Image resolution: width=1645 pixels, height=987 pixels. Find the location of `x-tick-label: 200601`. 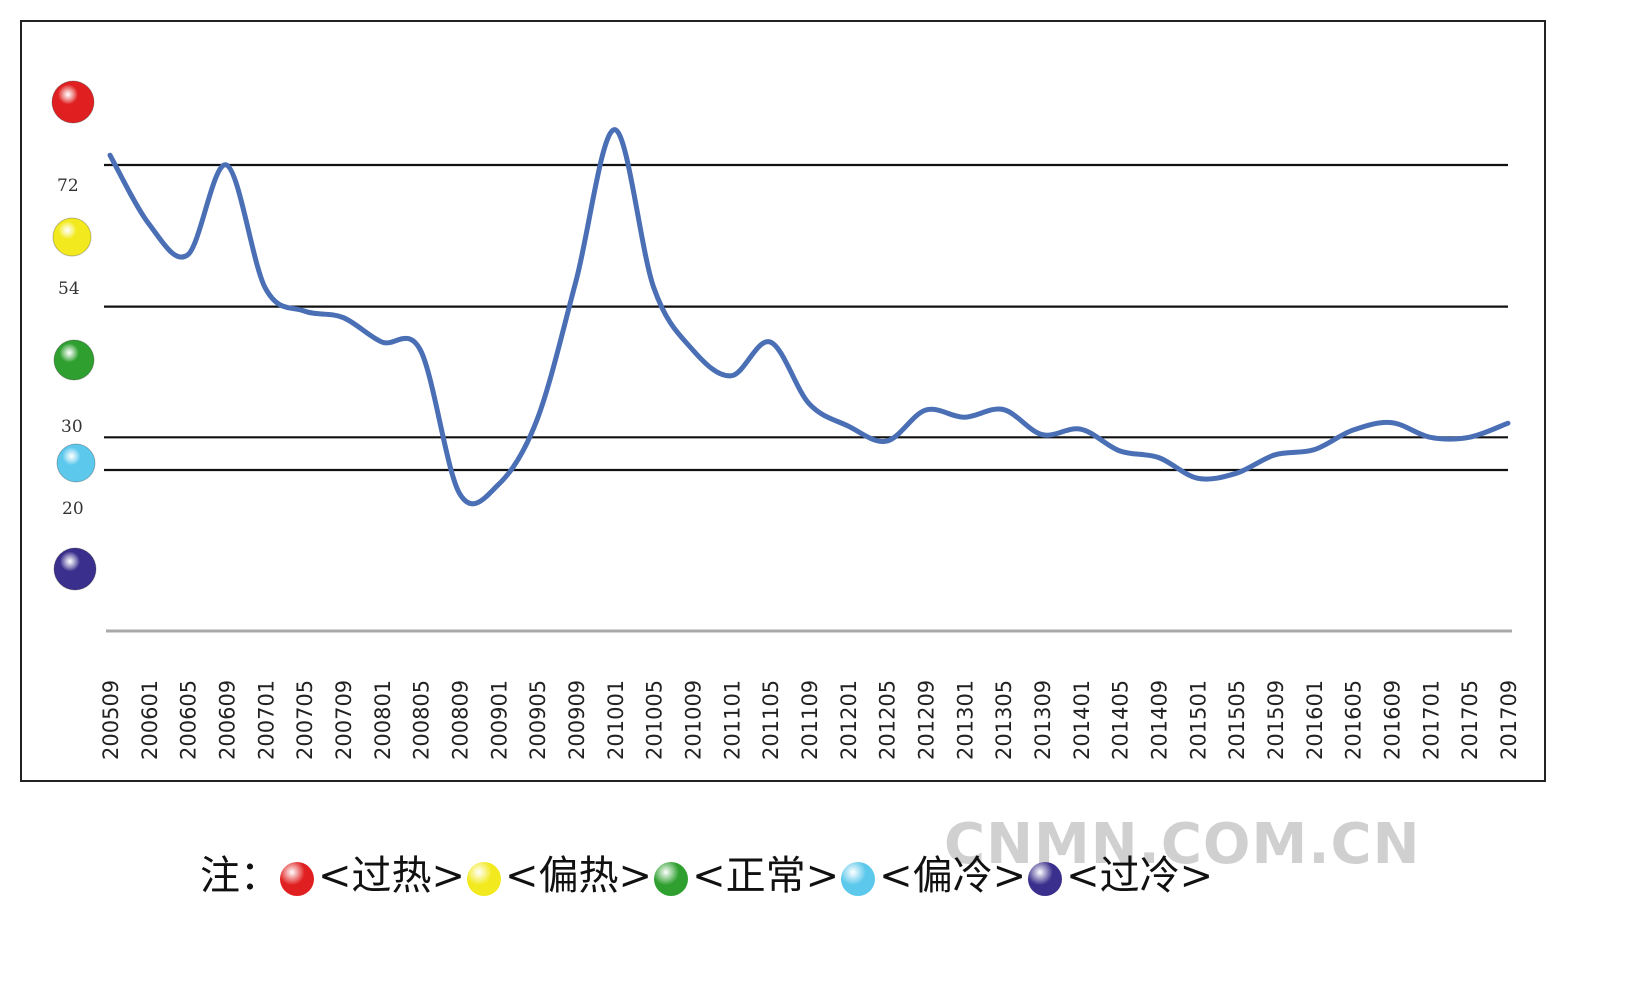

x-tick-label: 200601 is located at coordinates (150, 720).